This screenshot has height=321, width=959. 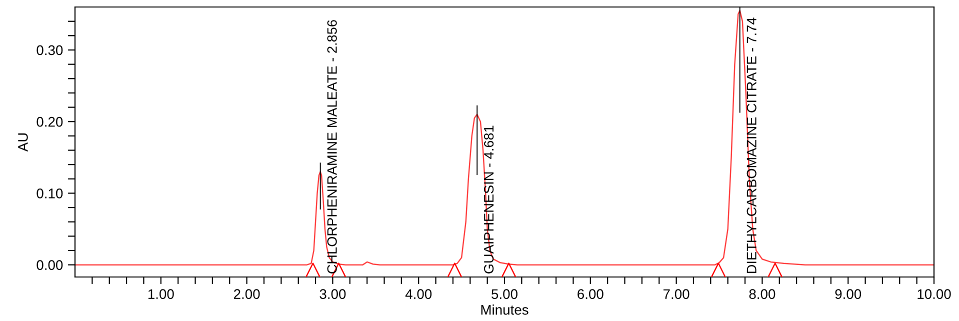 What do you see at coordinates (762, 294) in the screenshot?
I see `x-tick-label: 8.00` at bounding box center [762, 294].